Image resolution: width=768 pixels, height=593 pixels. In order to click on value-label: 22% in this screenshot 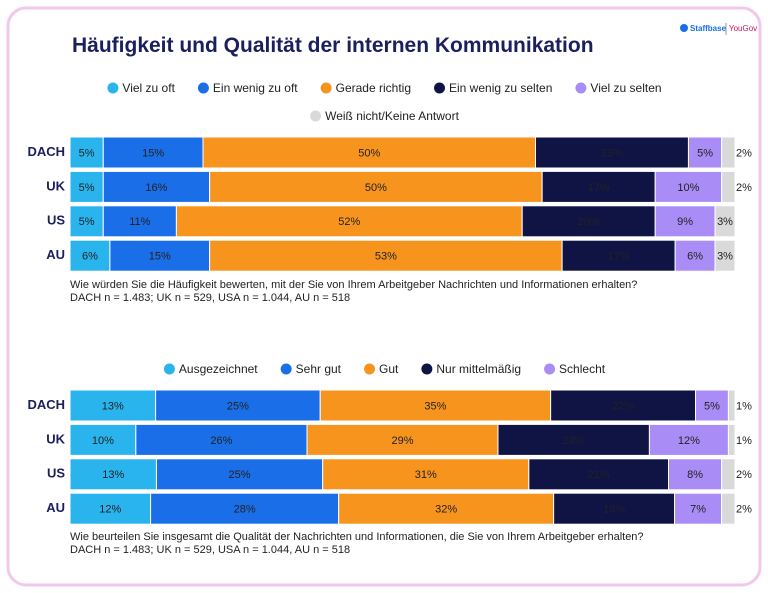, I will do `click(623, 406)`.